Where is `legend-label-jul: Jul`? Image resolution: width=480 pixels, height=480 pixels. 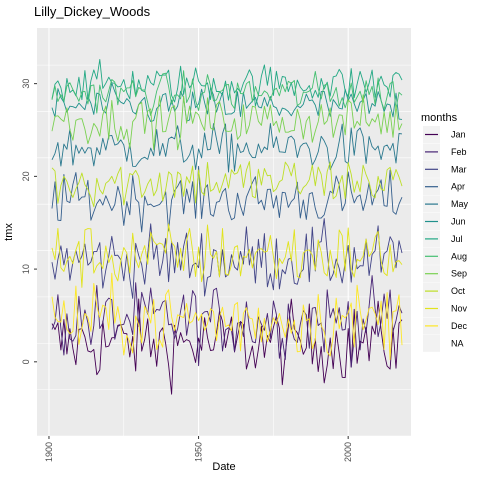
legend-label-jul: Jul is located at coordinates (457, 239).